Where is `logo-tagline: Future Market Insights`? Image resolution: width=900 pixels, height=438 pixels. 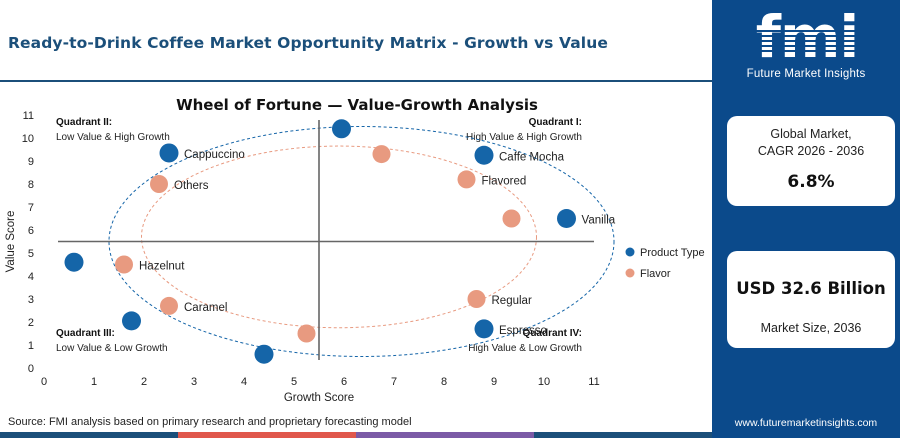
logo-tagline: Future Market Insights is located at coordinates (806, 74).